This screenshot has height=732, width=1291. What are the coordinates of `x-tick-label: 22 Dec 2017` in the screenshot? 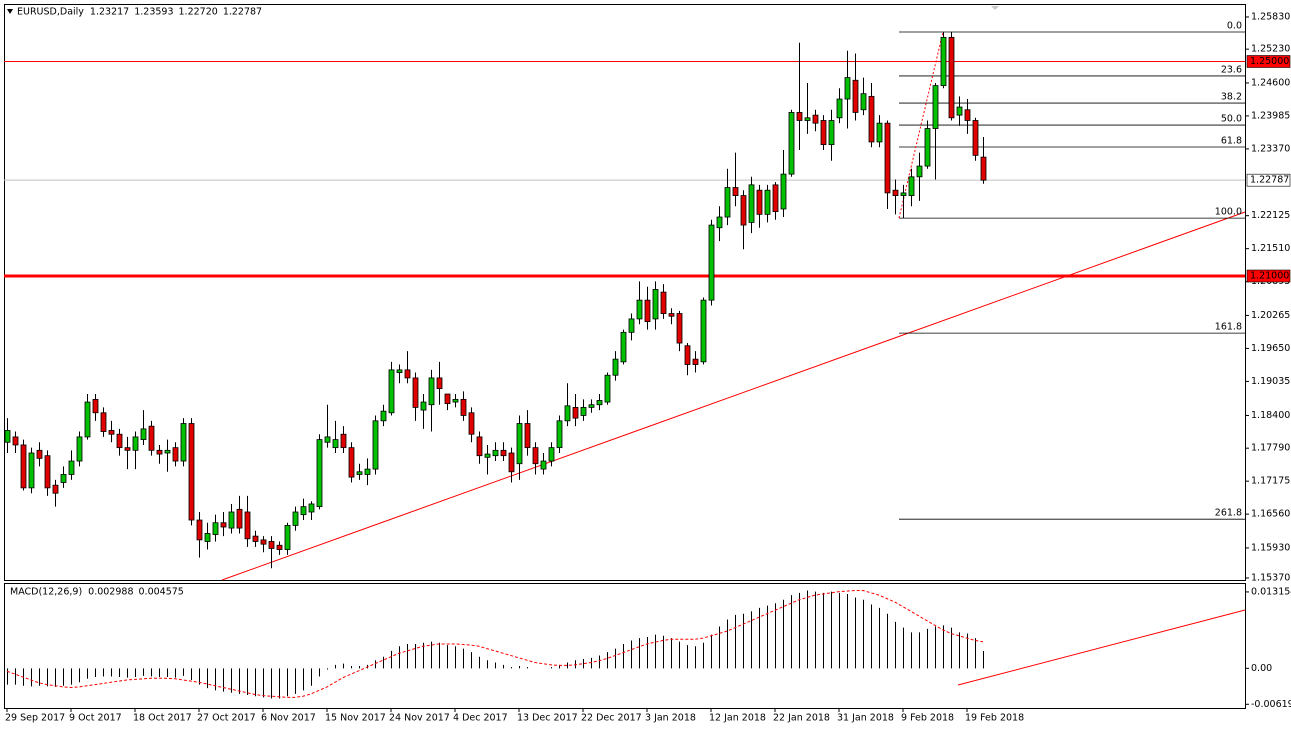 It's located at (611, 718).